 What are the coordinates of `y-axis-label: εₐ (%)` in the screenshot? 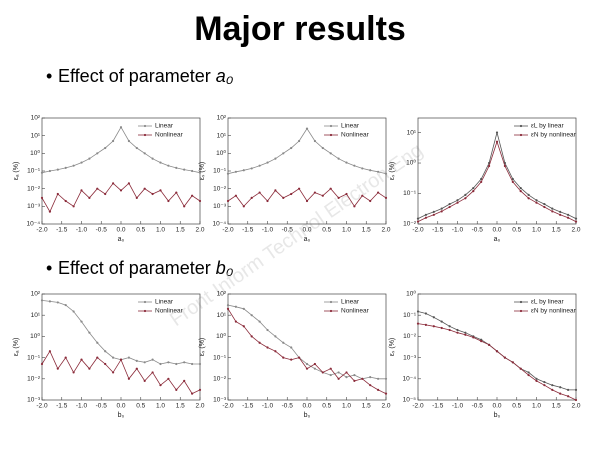 It's located at (16, 347).